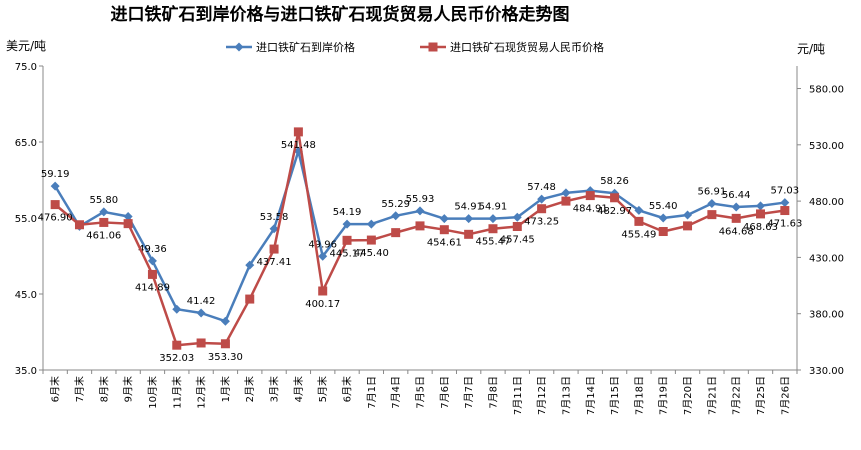 The width and height of the screenshot is (861, 450). I want to click on x-category-label: 7月11日, so click(518, 395).